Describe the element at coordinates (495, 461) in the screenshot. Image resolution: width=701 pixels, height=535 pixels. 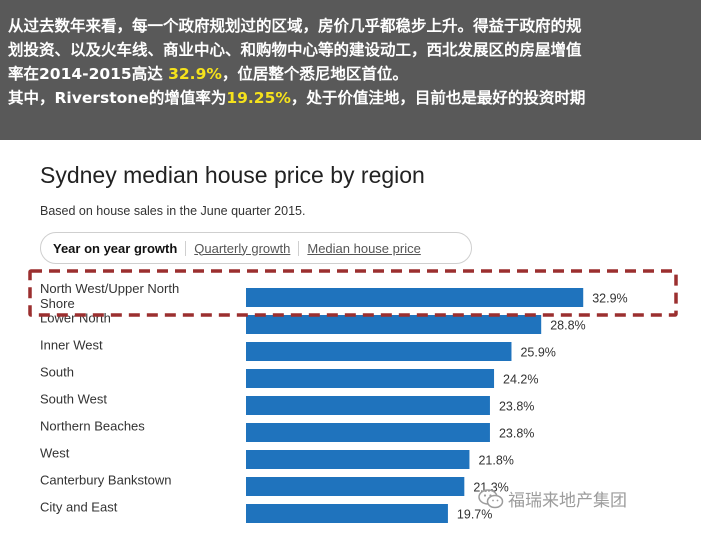
I see `bar-value-label-6: 21.8%` at that location.